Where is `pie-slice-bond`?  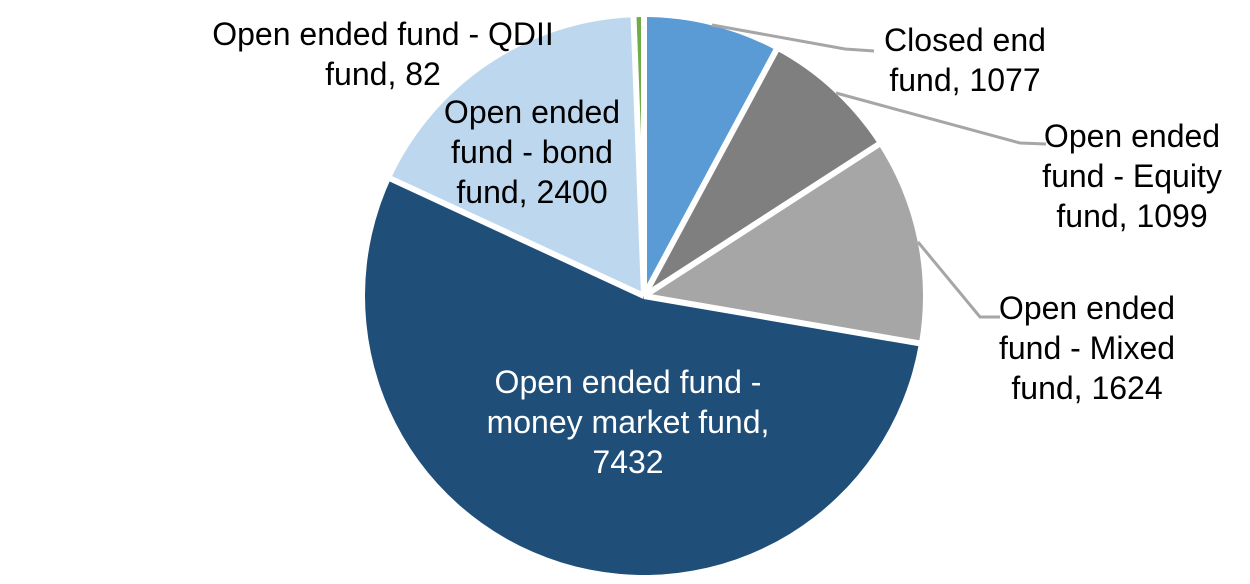 pie-slice-bond is located at coordinates (517, 156).